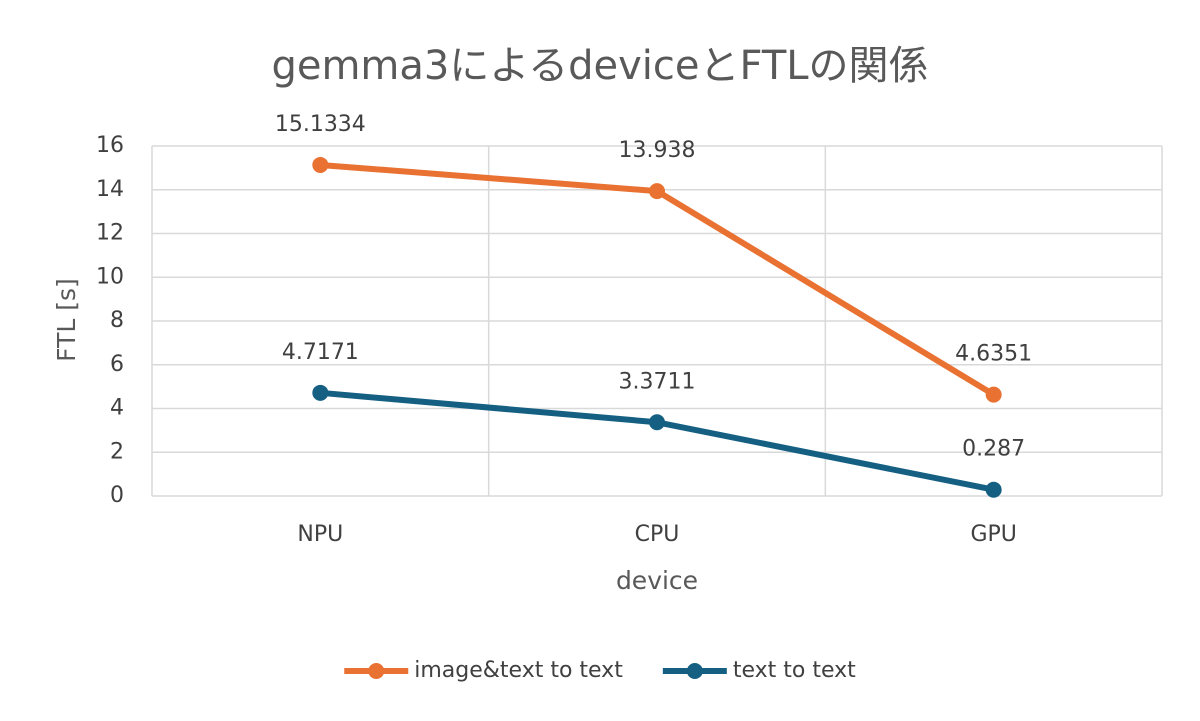 The width and height of the screenshot is (1200, 721). Describe the element at coordinates (110, 233) in the screenshot. I see `y-tick-label: 12` at that location.